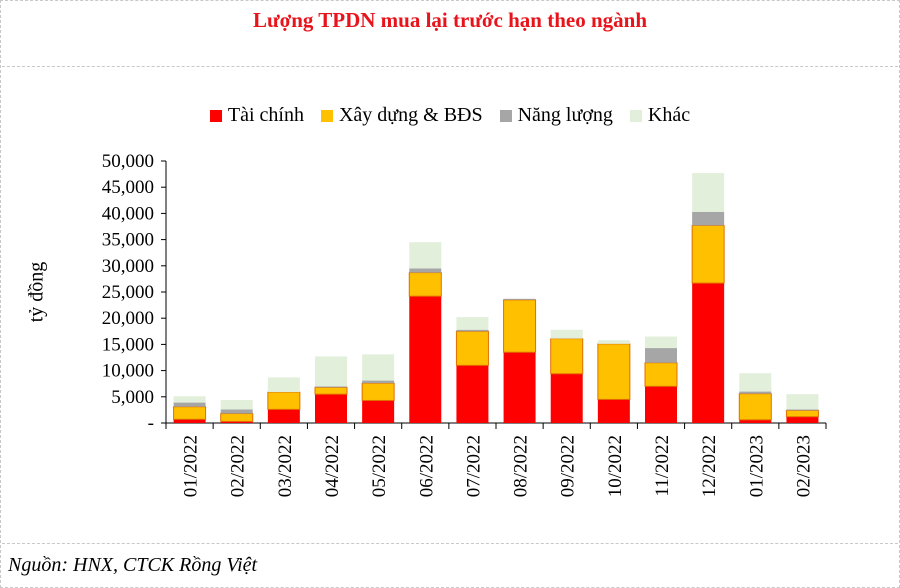 Image resolution: width=900 pixels, height=588 pixels. Describe the element at coordinates (128, 292) in the screenshot. I see `y-tick-label: 25,000` at that location.